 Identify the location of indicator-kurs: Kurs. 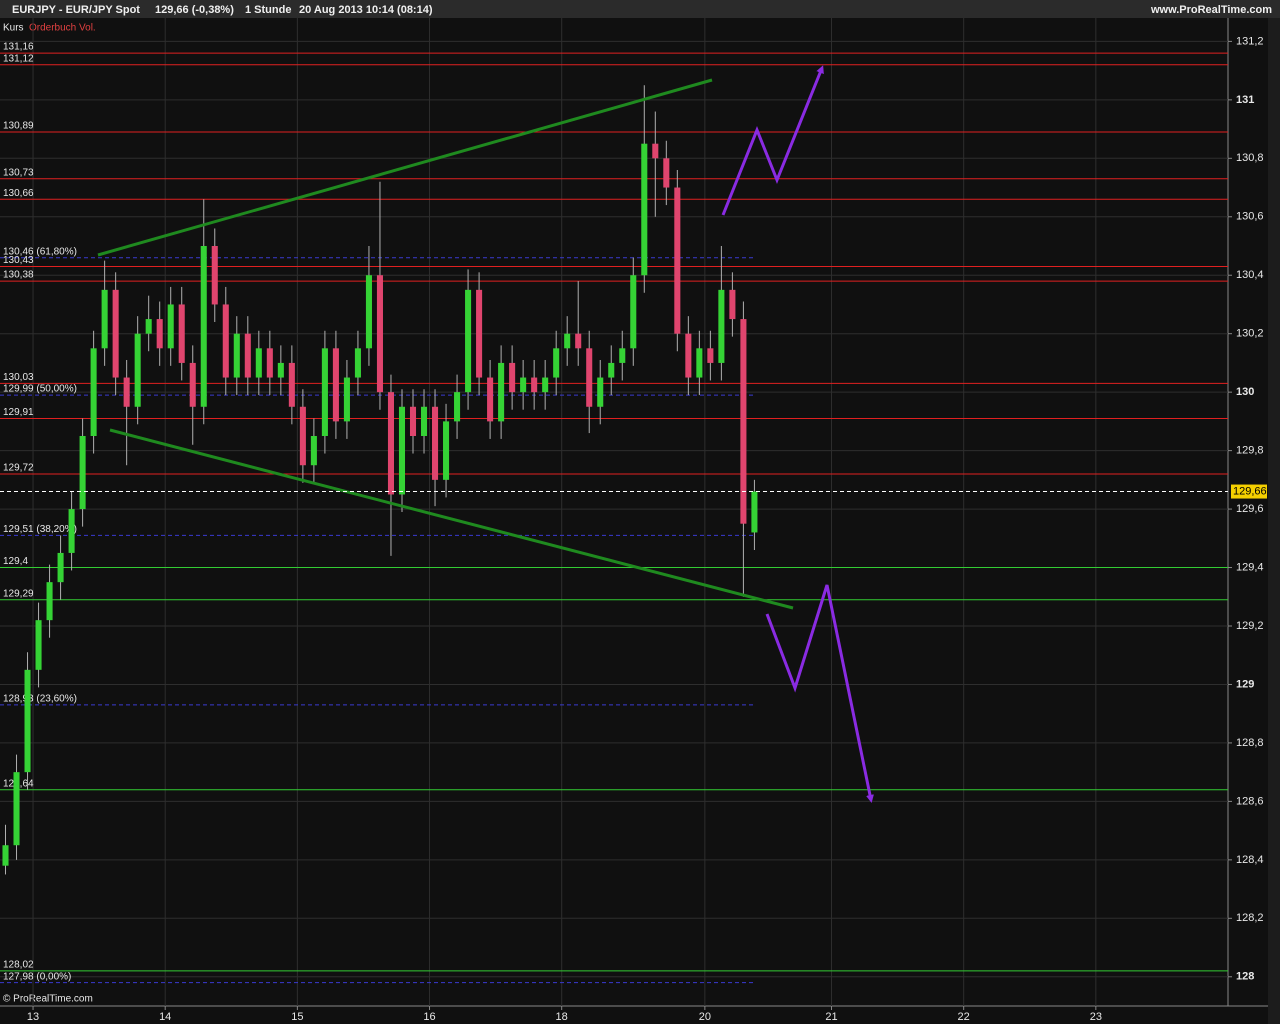
(13, 28).